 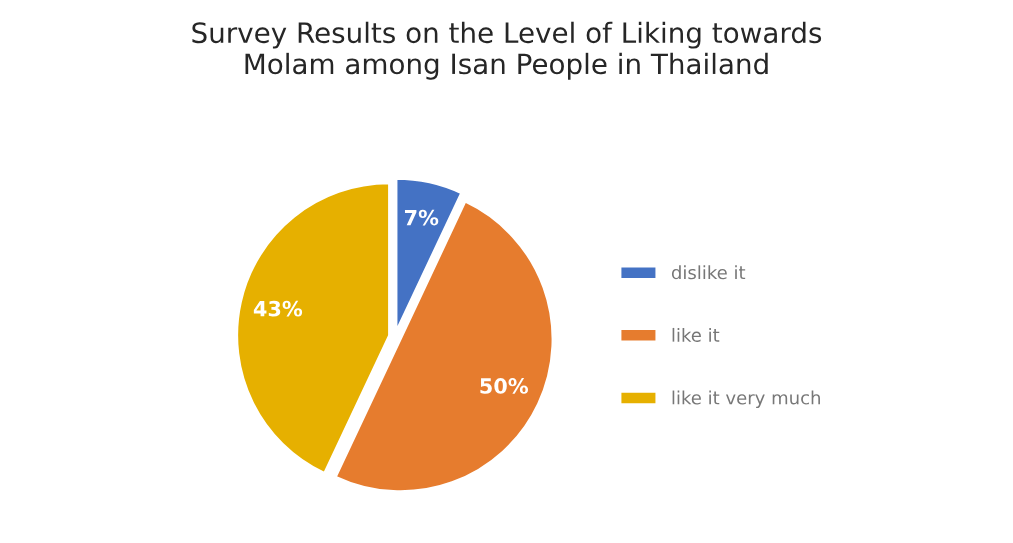 What do you see at coordinates (708, 272) in the screenshot?
I see `legend-label: dislike it` at bounding box center [708, 272].